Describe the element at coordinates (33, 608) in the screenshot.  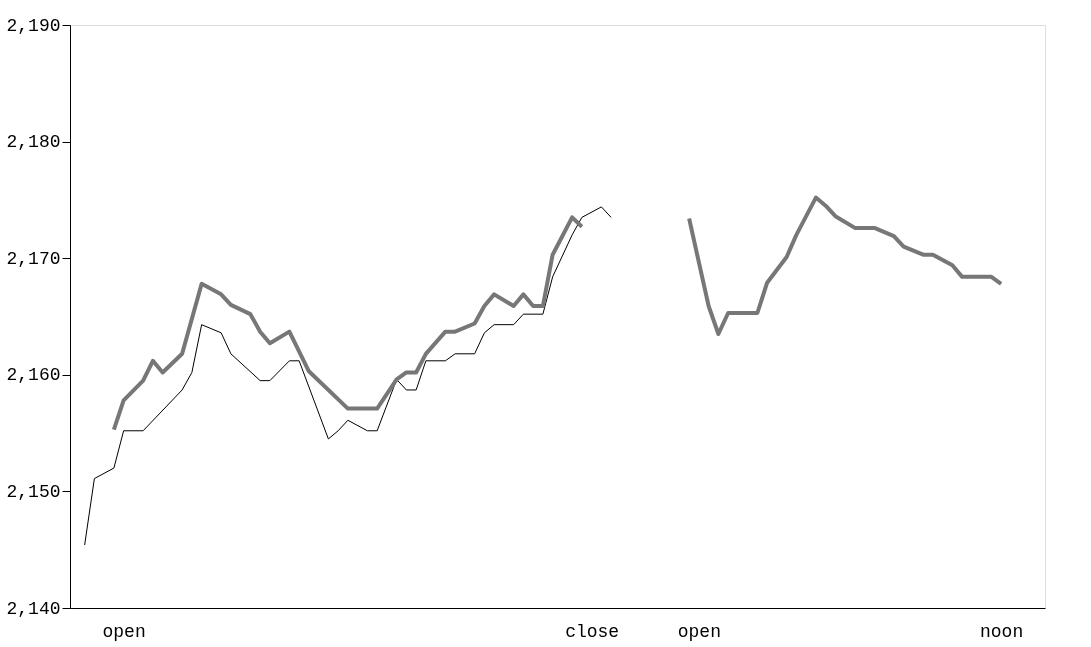
I see `y-tick-label: 2,140` at that location.